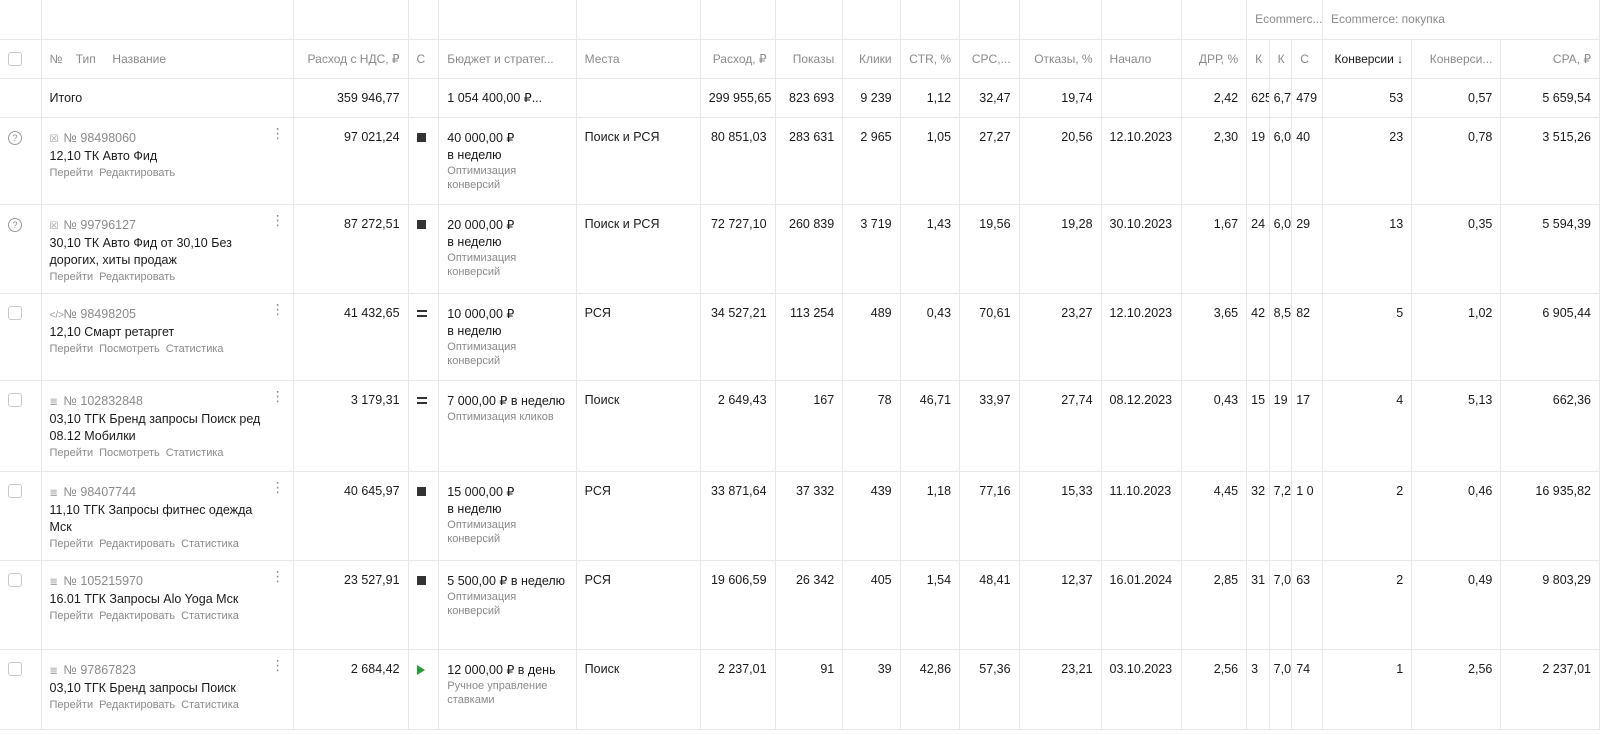 The image size is (1600, 735). What do you see at coordinates (1060, 59) in the screenshot?
I see `col-bounces: Отказы, %` at bounding box center [1060, 59].